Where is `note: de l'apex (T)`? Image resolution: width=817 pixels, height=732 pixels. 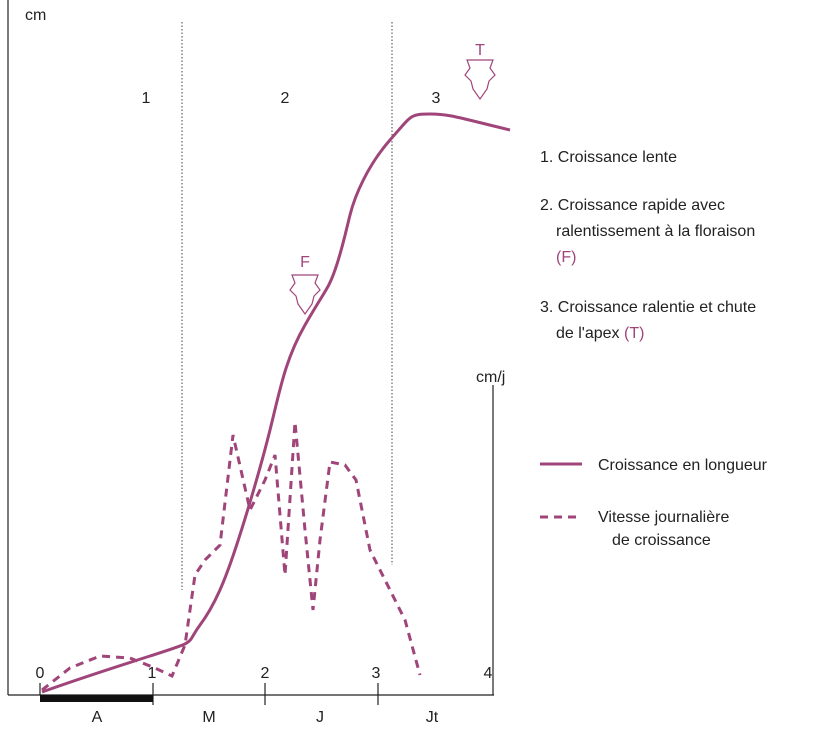
note: de l'apex (T) is located at coordinates (600, 333).